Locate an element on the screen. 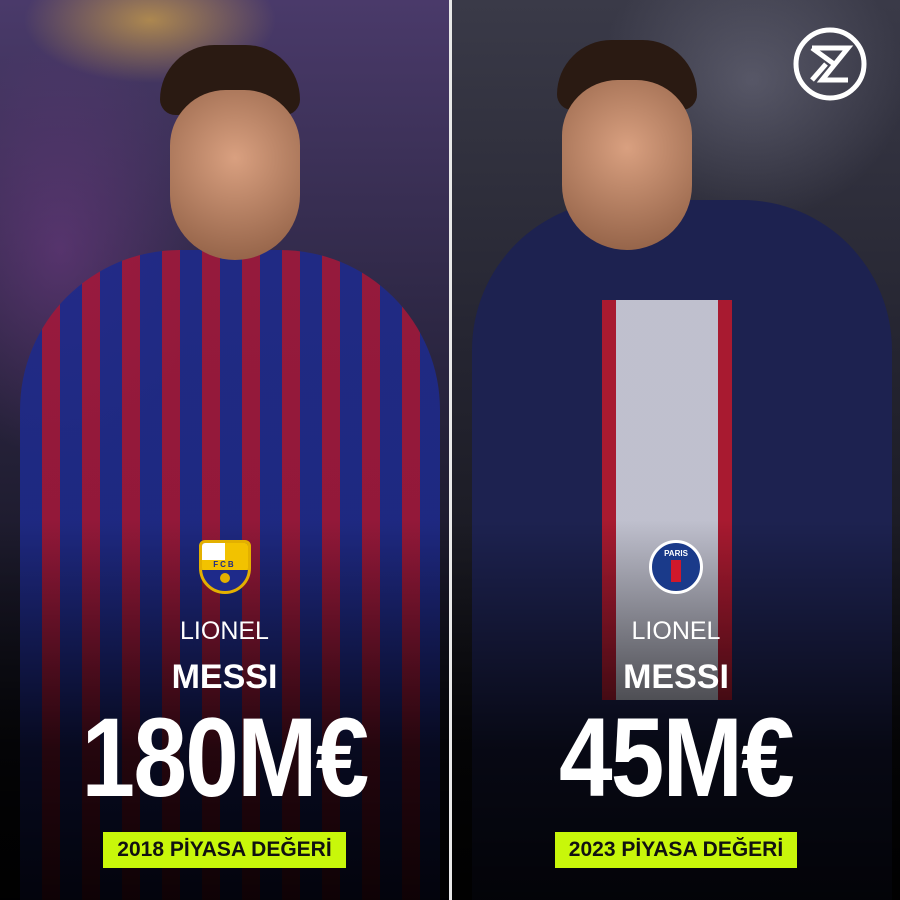 This screenshot has width=900, height=900. year-badge: 2023 PİYASA DEĞERİ is located at coordinates (676, 850).